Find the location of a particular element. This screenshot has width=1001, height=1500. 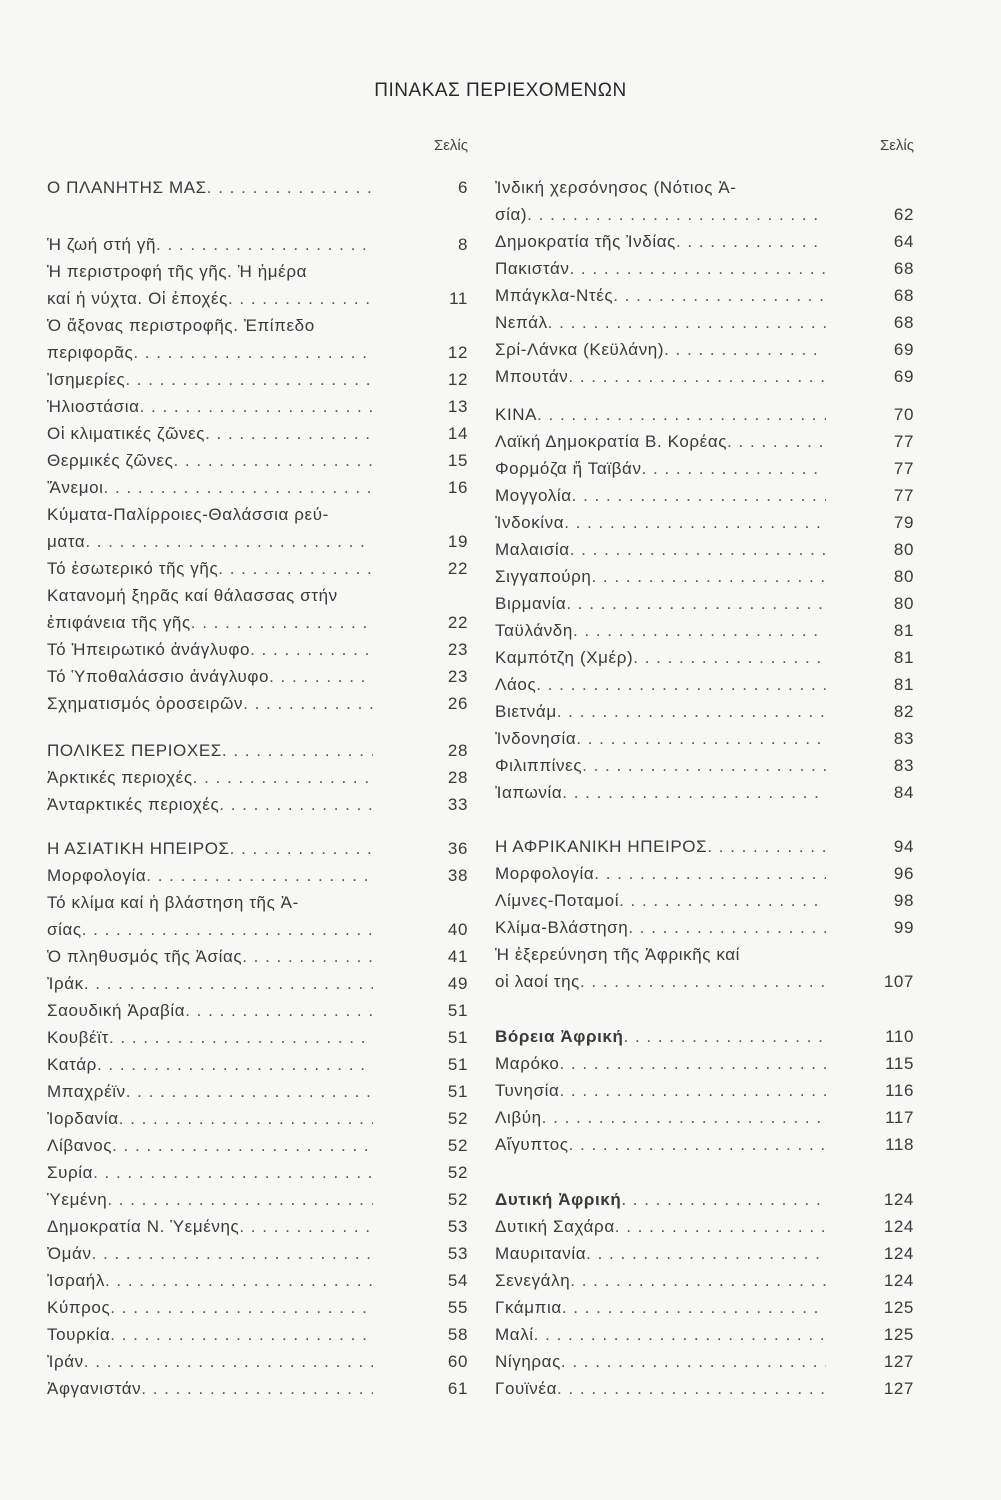

entry-title: Νίγηρας is located at coordinates (528, 1361).